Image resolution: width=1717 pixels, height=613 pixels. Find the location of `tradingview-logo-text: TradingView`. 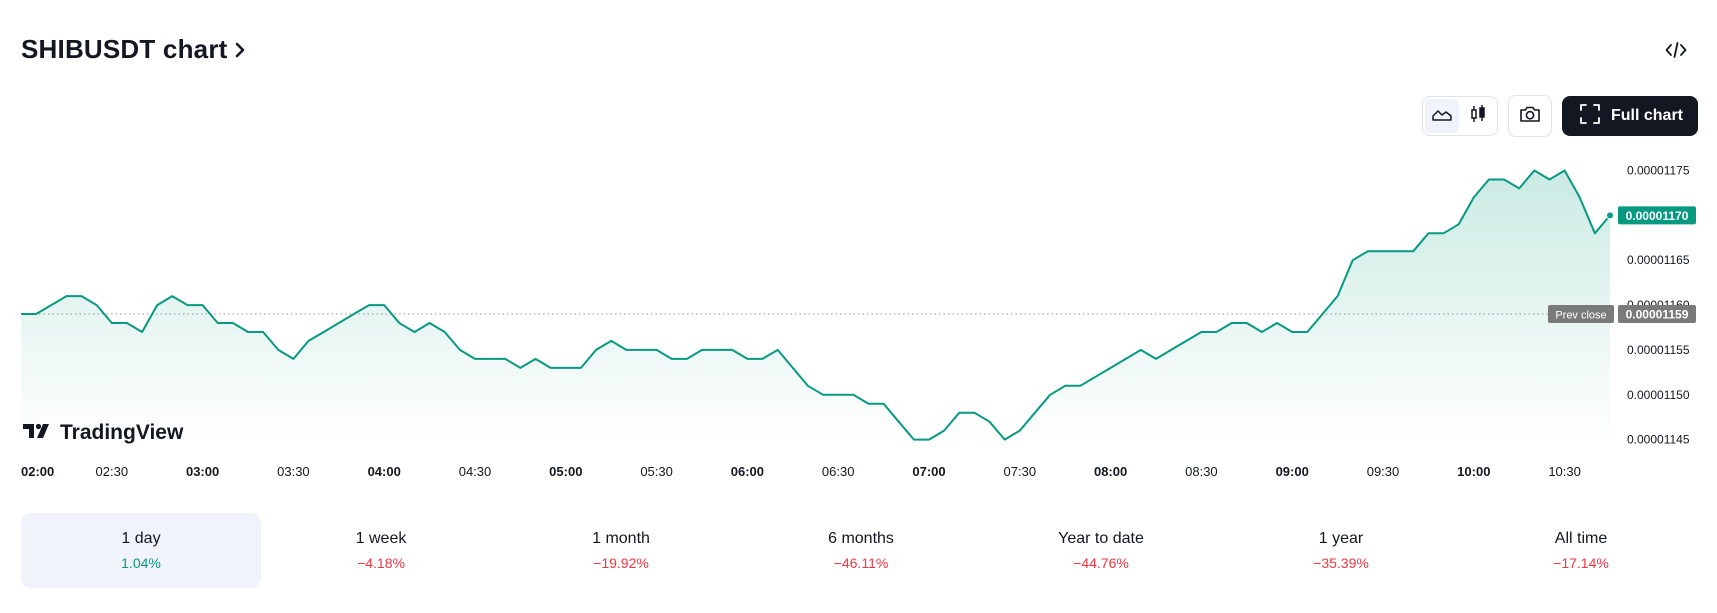

tradingview-logo-text: TradingView is located at coordinates (122, 432).